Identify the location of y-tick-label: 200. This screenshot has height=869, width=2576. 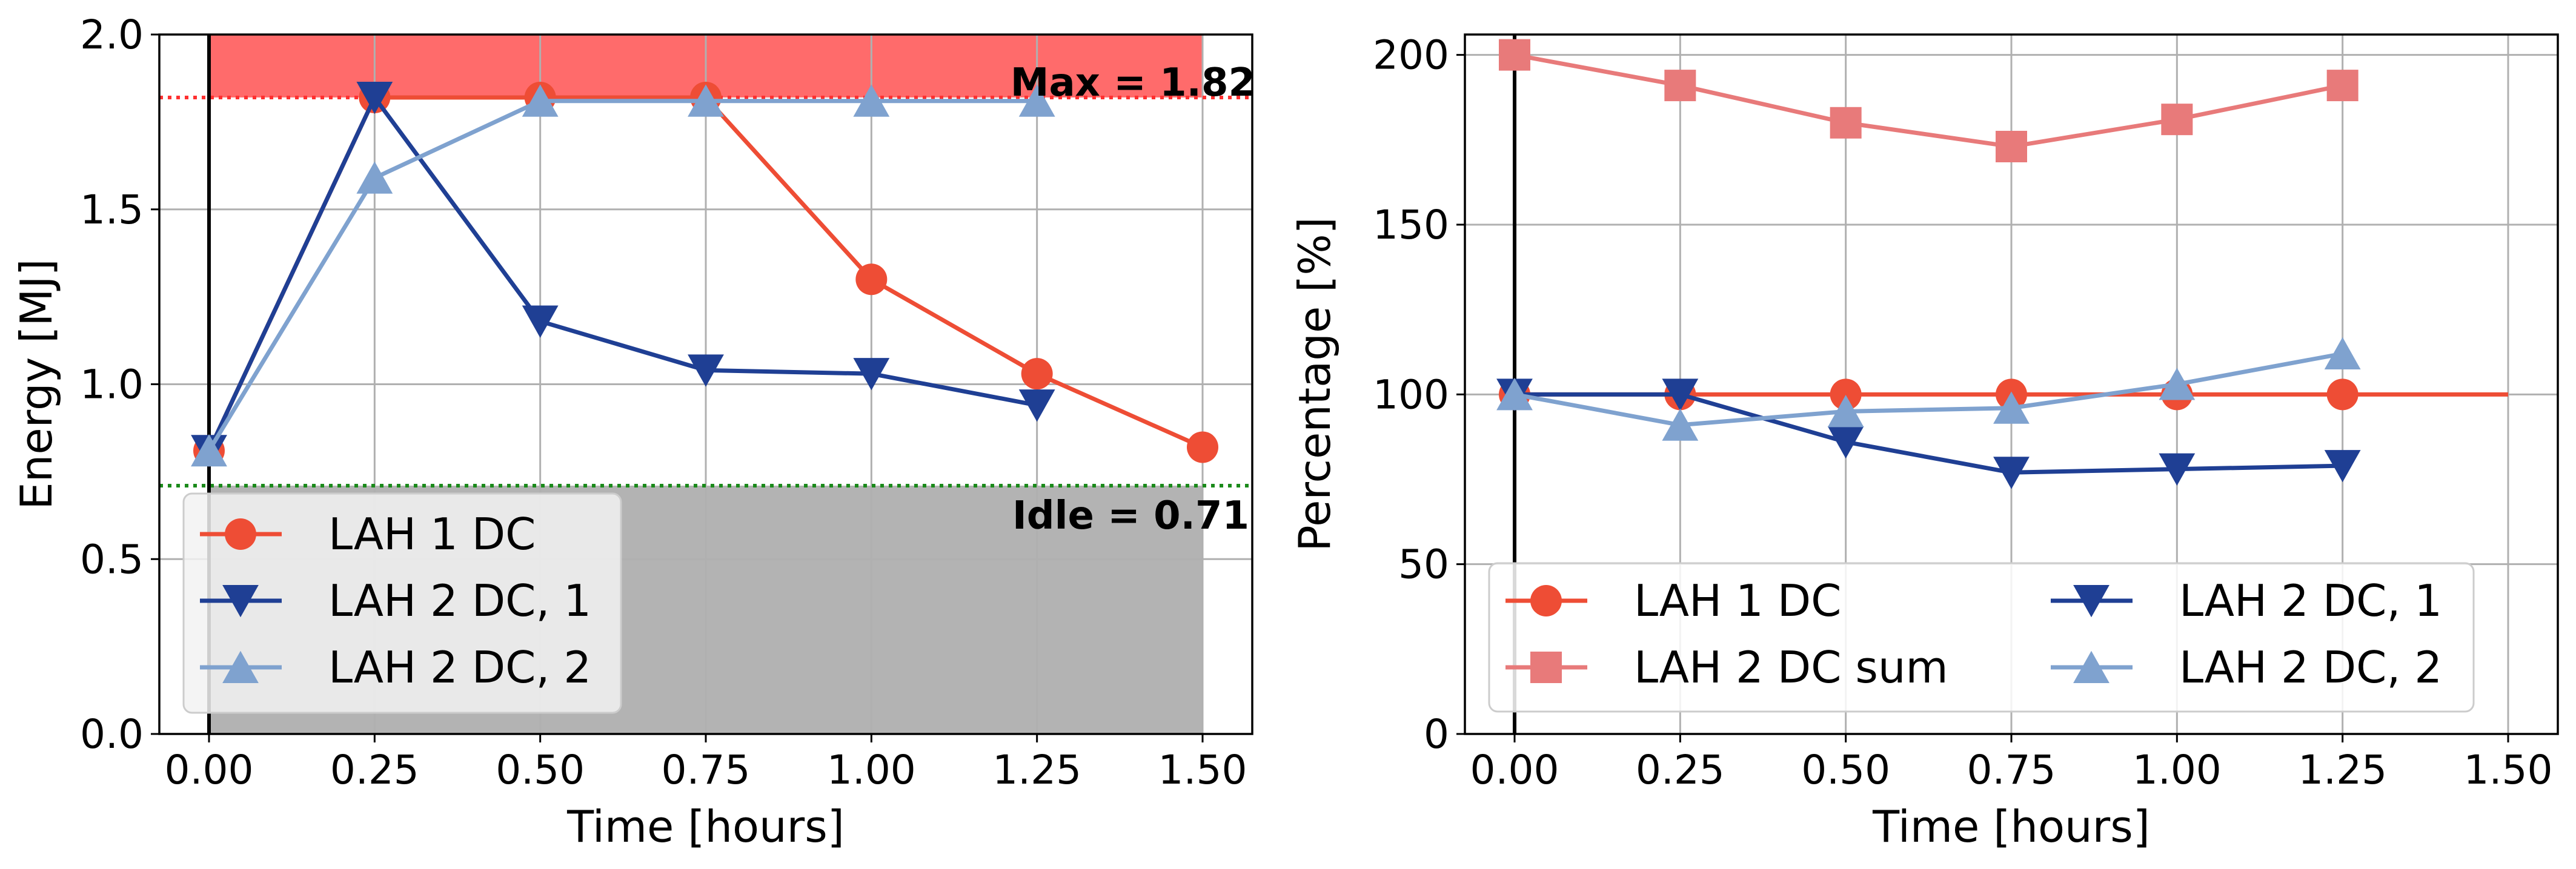
(1411, 55).